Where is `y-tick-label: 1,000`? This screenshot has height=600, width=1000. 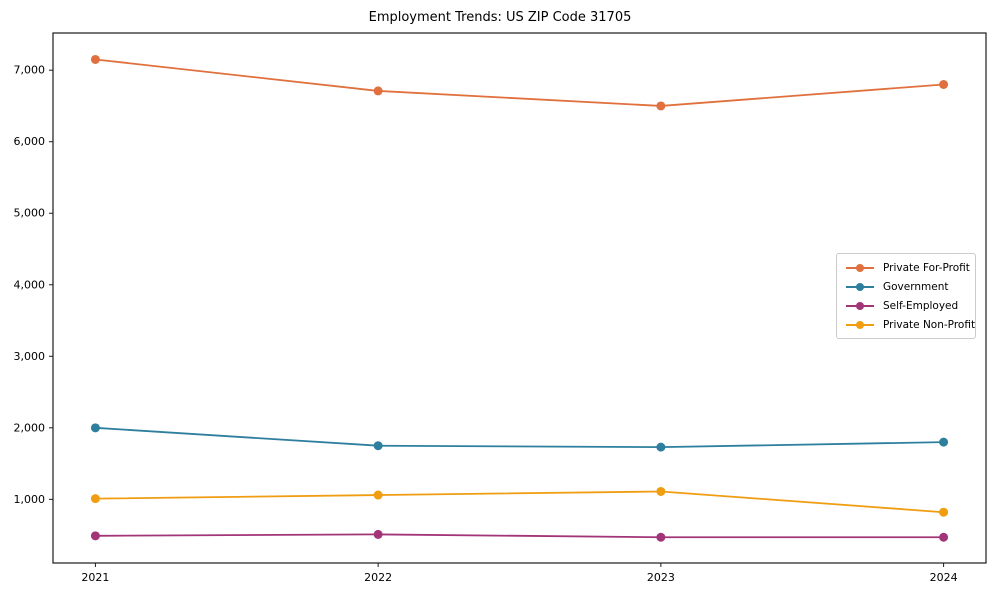 y-tick-label: 1,000 is located at coordinates (30, 499).